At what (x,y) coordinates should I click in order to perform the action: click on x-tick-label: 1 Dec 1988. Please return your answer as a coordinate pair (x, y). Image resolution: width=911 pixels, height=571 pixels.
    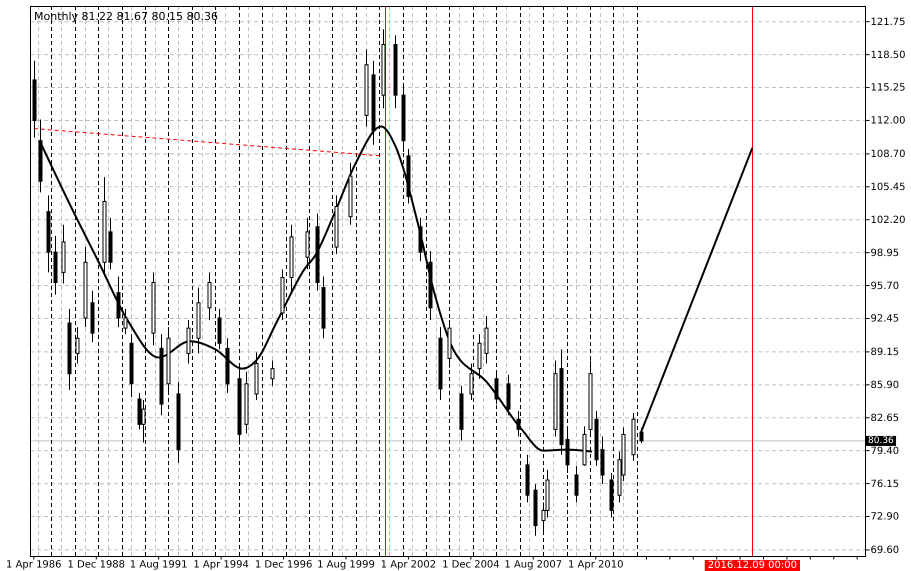
    Looking at the image, I should click on (97, 565).